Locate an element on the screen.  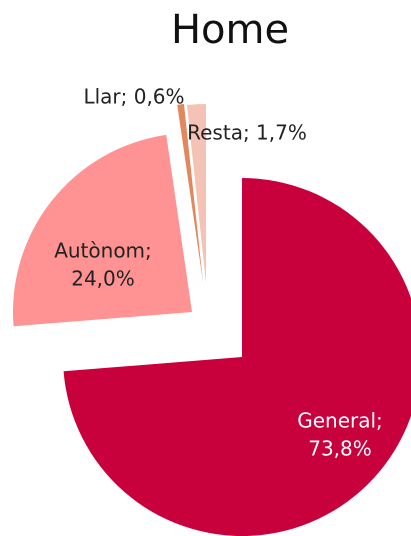
data-label: Llar; 0,6% is located at coordinates (133, 97).